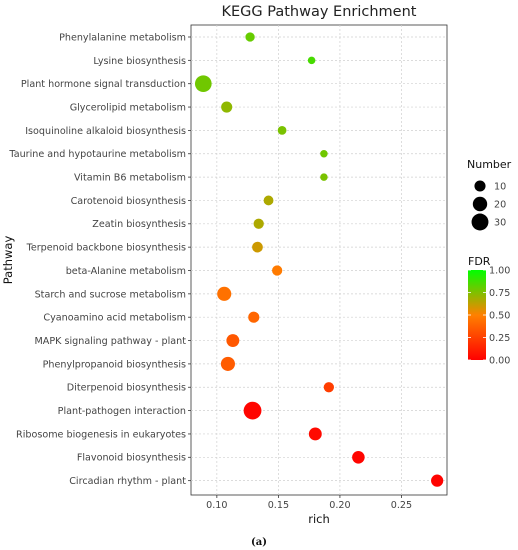 The image size is (518, 550). Describe the element at coordinates (278, 505) in the screenshot. I see `x-tick-label: 0.15` at that location.